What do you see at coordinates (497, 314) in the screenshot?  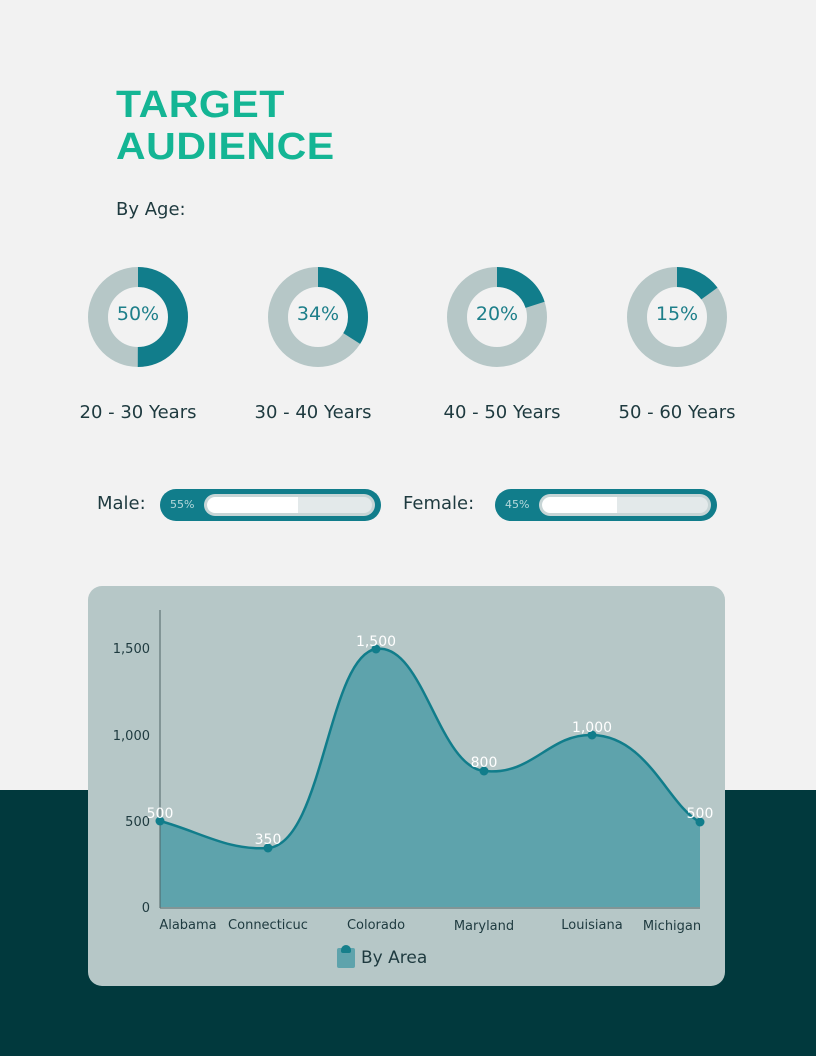 I see `donut-percent: 20%` at bounding box center [497, 314].